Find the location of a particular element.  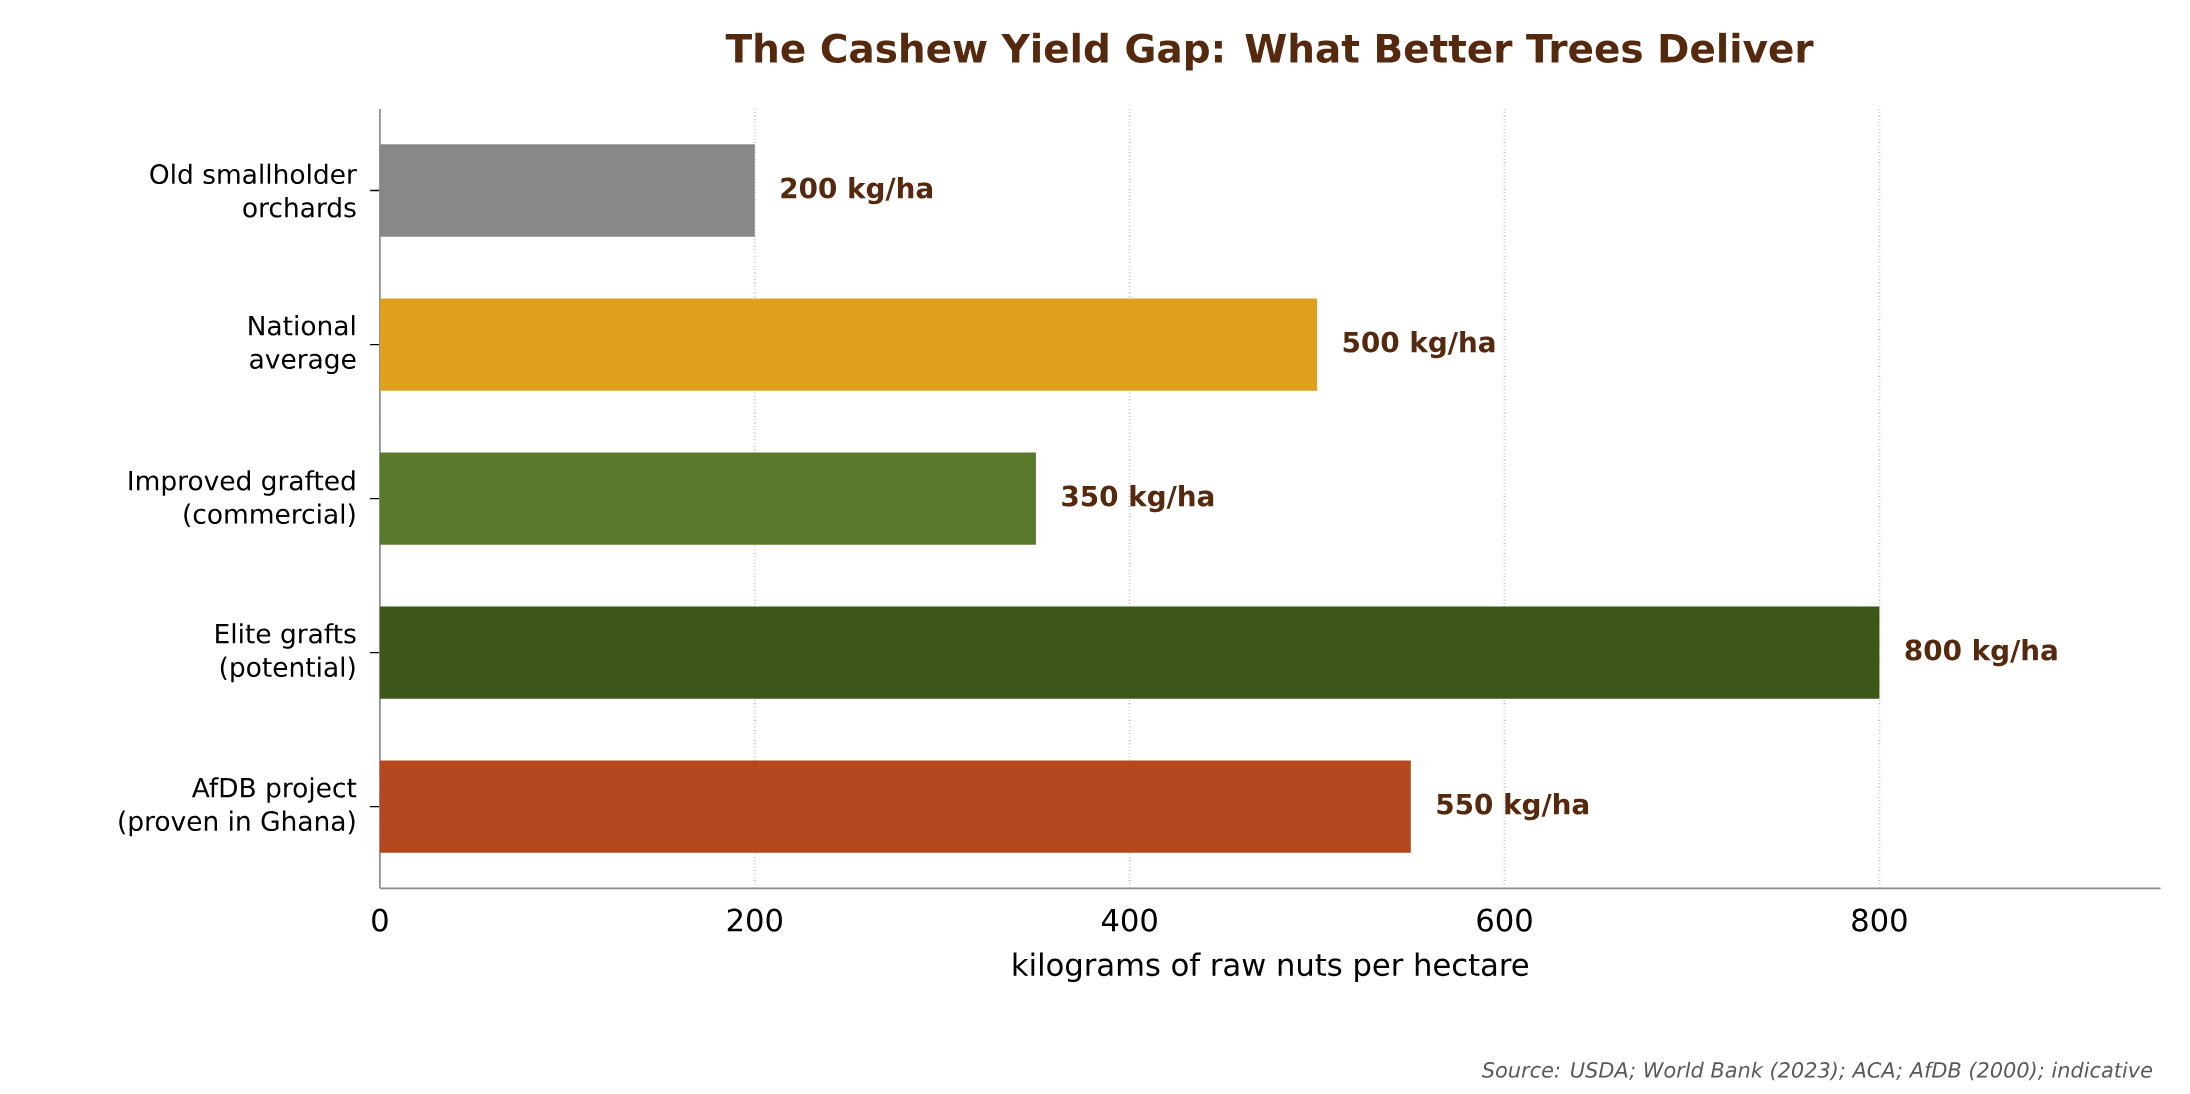

data-label: 200 kg/ha is located at coordinates (857, 191).